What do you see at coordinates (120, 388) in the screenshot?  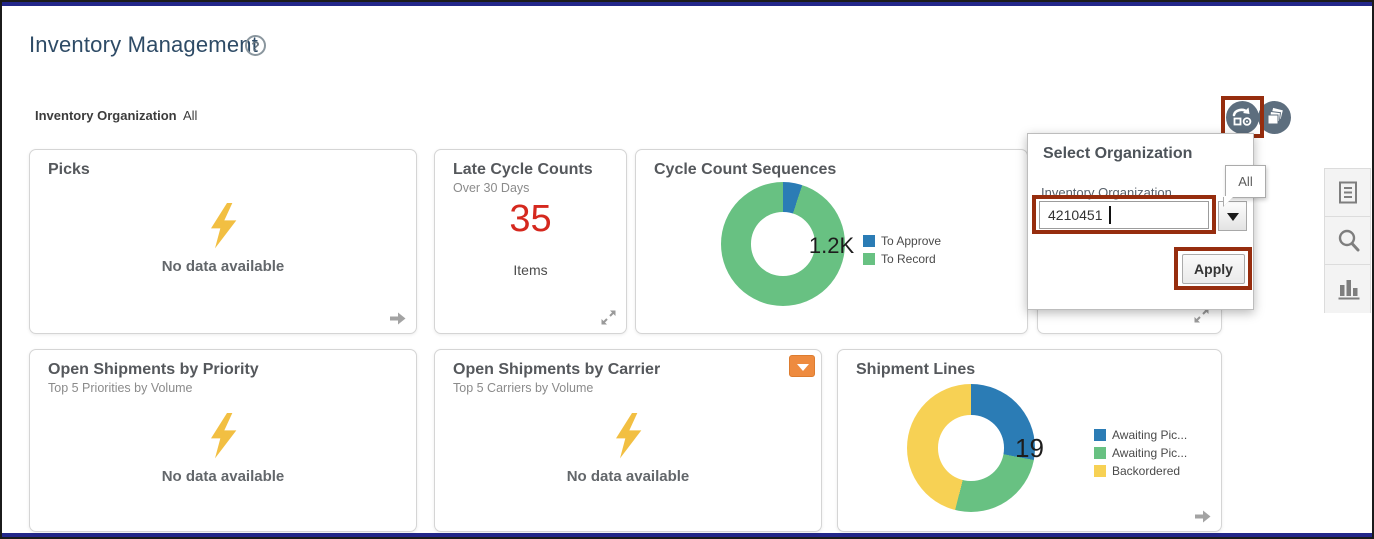 I see `card-subtitle: Top 5 Priorities by Volume` at bounding box center [120, 388].